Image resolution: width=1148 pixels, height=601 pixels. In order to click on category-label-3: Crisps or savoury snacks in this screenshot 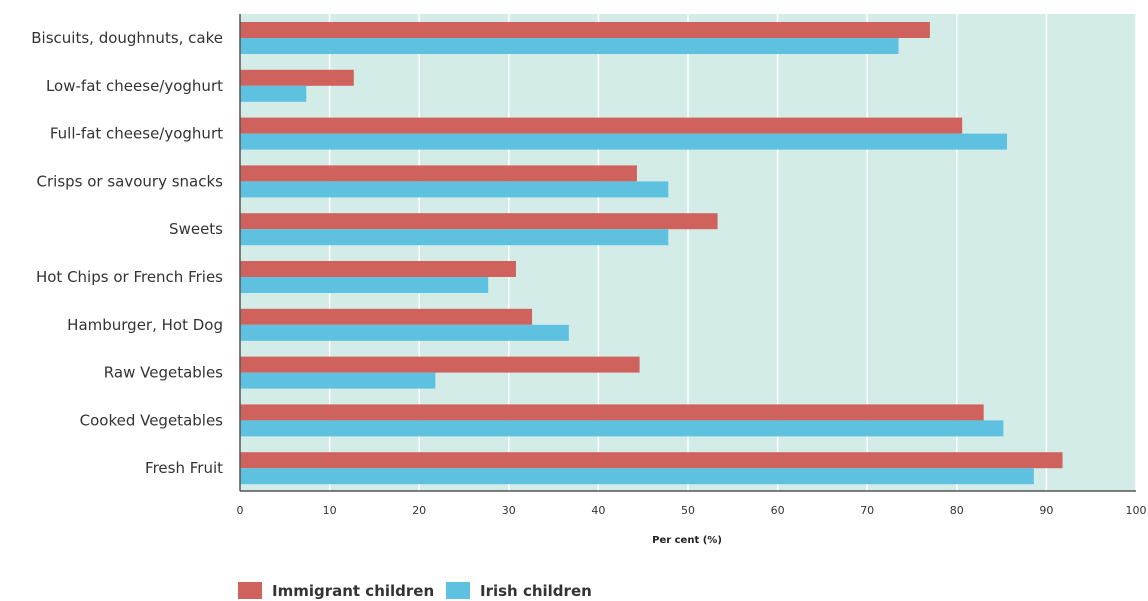, I will do `click(130, 181)`.